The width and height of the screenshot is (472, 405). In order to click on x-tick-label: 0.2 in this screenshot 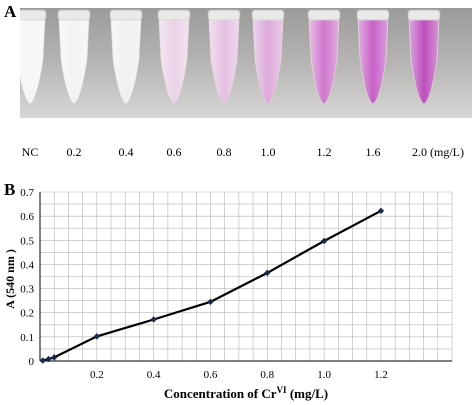, I will do `click(97, 375)`.